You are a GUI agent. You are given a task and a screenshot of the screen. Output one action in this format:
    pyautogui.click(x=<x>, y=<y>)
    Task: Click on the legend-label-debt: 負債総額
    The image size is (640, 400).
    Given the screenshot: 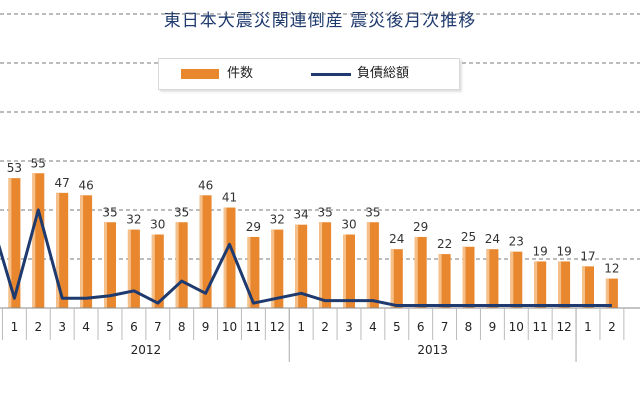 What is the action you would take?
    pyautogui.click(x=383, y=73)
    